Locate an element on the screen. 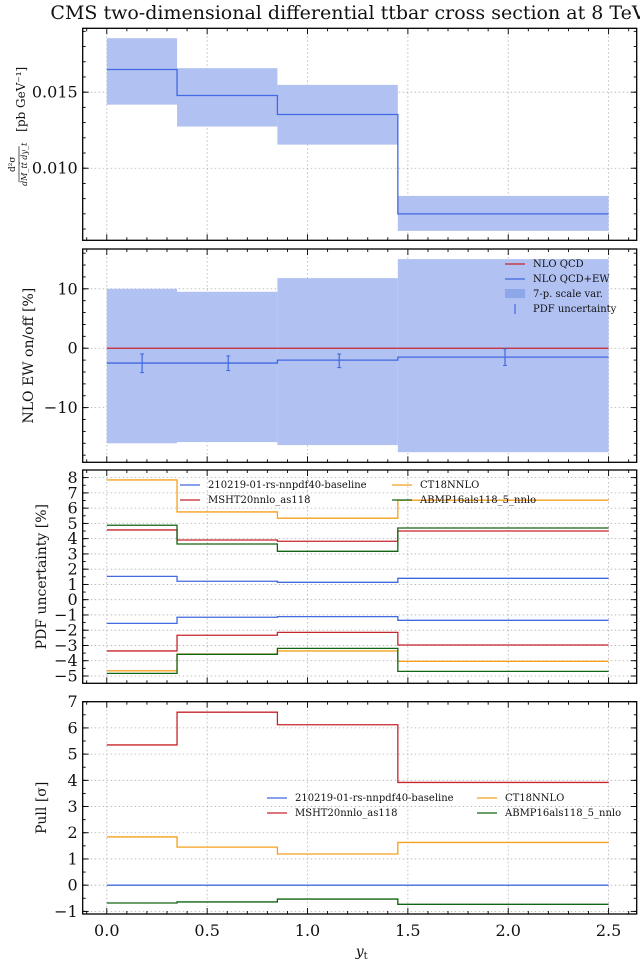 This screenshot has height=960, width=640. legend-handle is located at coordinates (515, 293).